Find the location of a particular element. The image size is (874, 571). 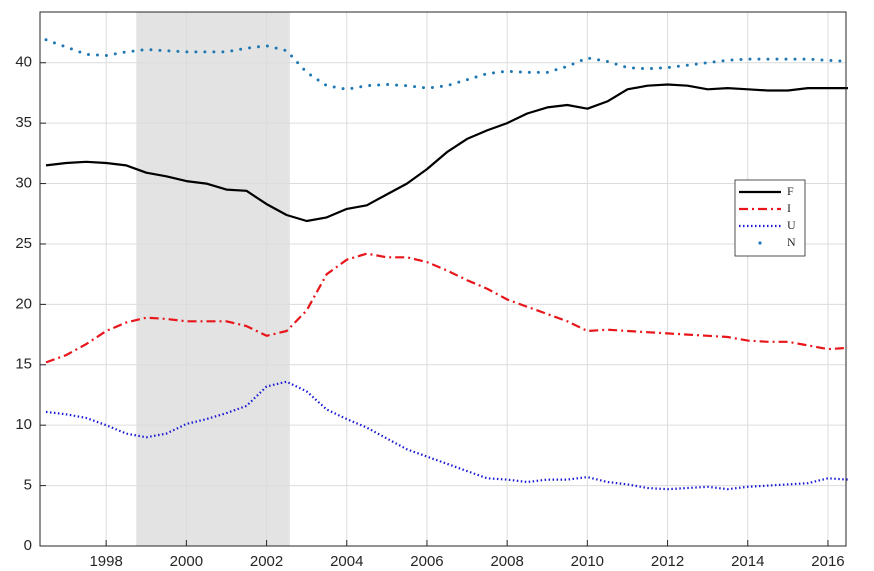

legend-label: I is located at coordinates (789, 208).